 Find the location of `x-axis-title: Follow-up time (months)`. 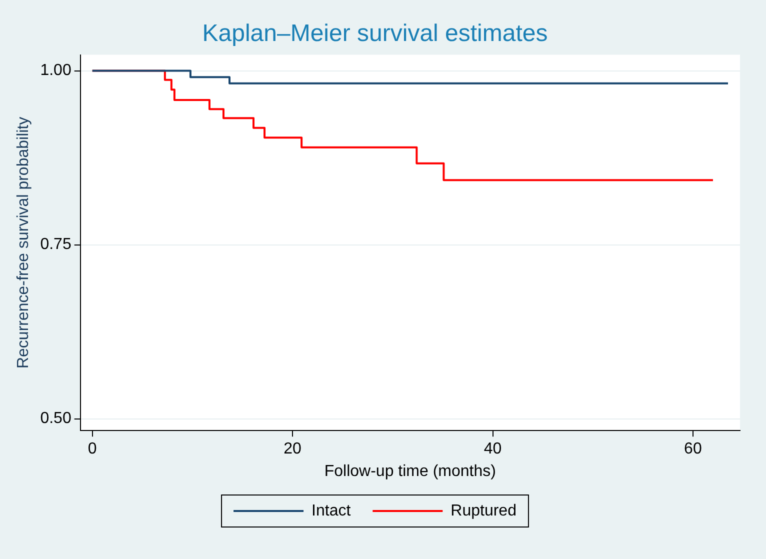

x-axis-title: Follow-up time (months) is located at coordinates (410, 471).